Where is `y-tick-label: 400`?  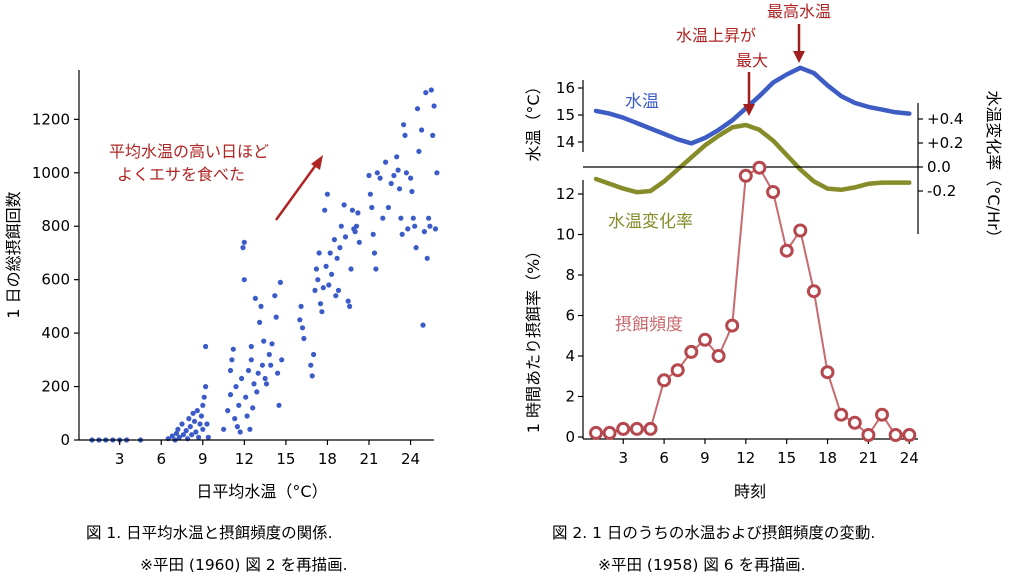 y-tick-label: 400 is located at coordinates (55, 333).